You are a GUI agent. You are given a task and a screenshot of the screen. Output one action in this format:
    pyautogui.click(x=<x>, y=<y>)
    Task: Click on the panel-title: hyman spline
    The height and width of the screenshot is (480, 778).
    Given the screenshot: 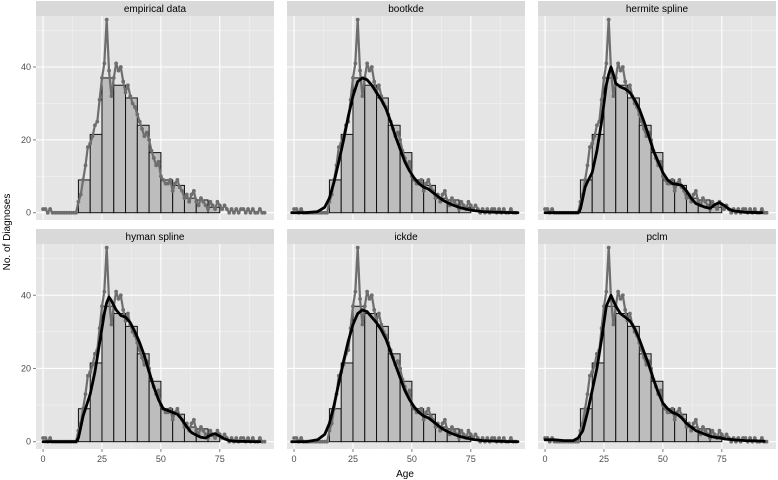 What is the action you would take?
    pyautogui.click(x=155, y=237)
    